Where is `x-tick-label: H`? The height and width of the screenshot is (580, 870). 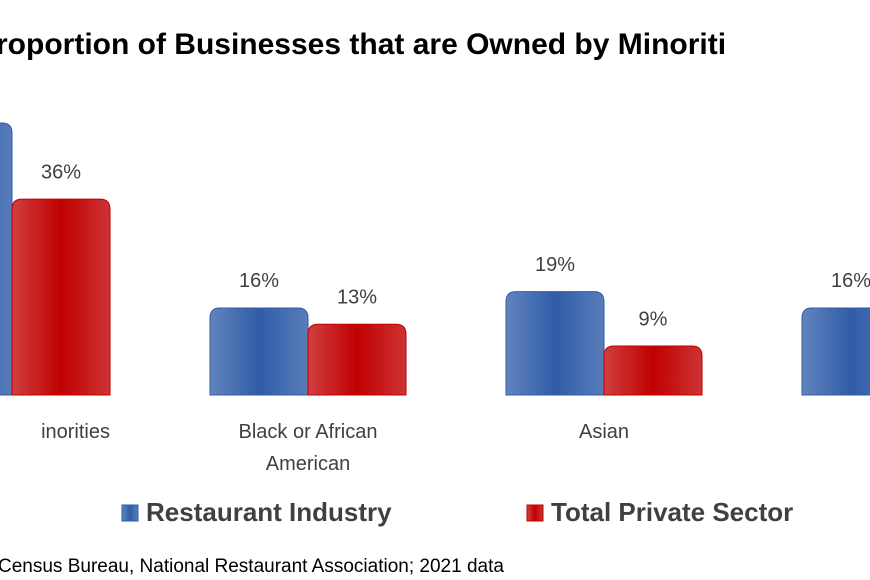
x-tick-label: H is located at coordinates (830, 432).